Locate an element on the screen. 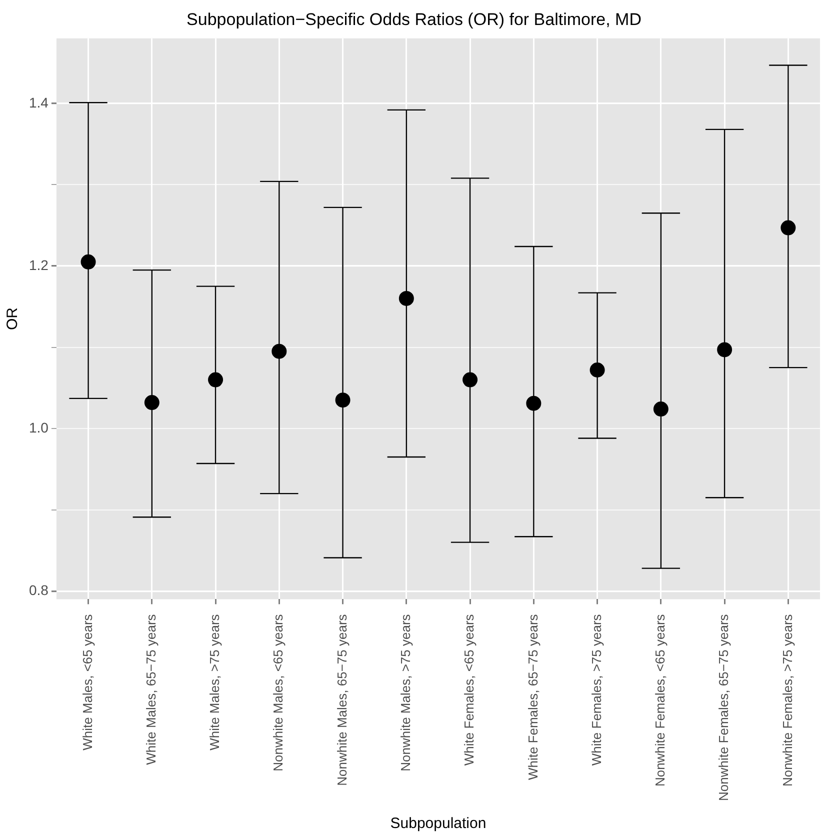  x-tick-label: Nonwhite Females, >75 years is located at coordinates (787, 700).